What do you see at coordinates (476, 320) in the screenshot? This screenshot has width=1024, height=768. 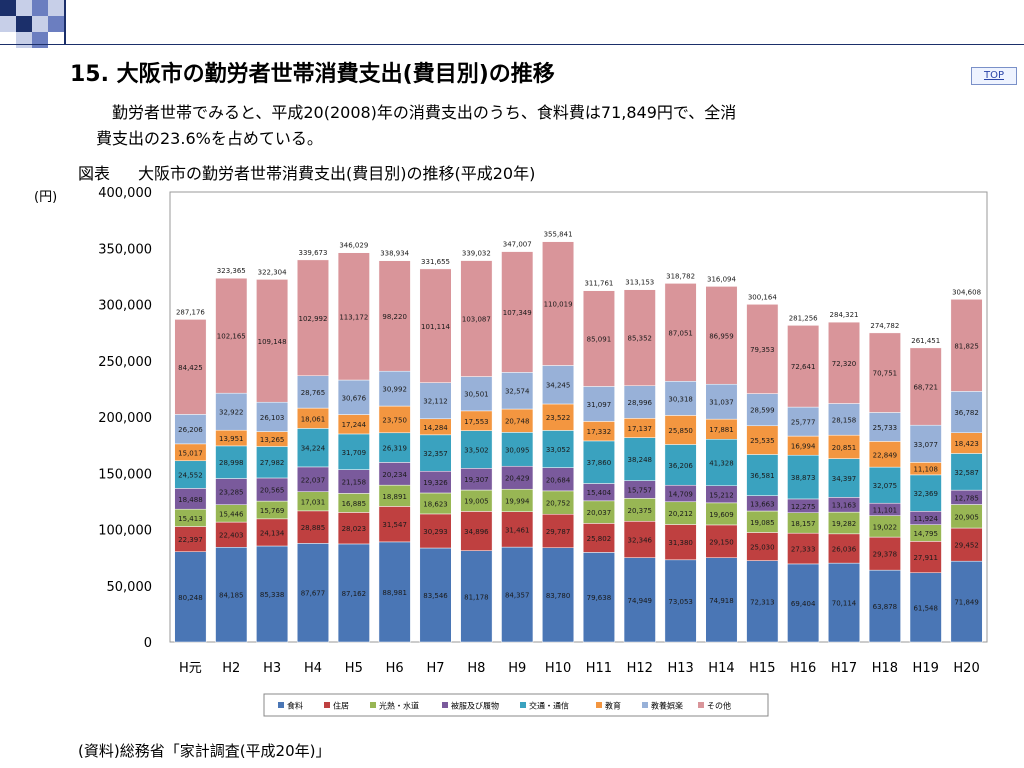 I see `data-label: 103,087` at bounding box center [476, 320].